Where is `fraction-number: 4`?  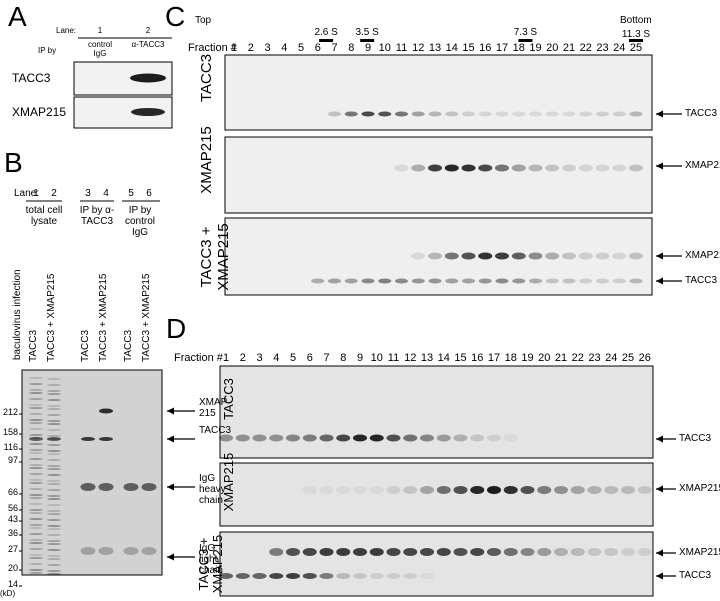
fraction-number: 4 is located at coordinates (276, 358).